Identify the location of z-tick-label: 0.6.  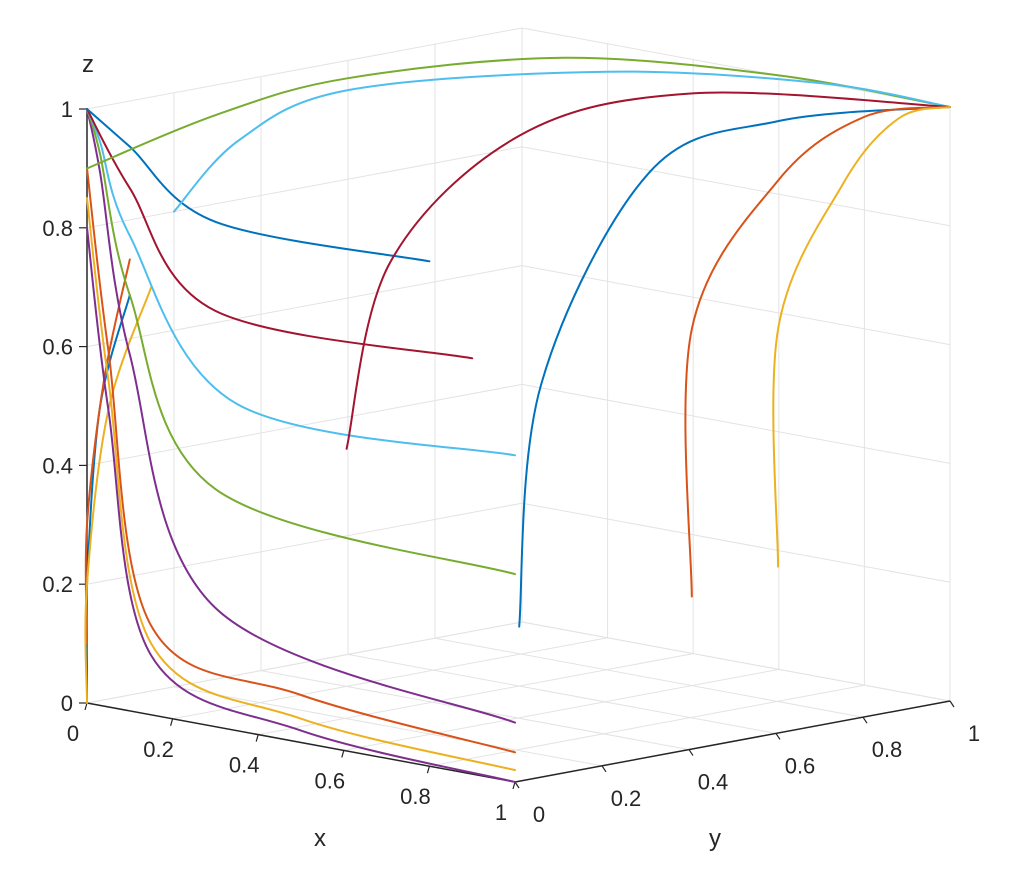
(57, 347).